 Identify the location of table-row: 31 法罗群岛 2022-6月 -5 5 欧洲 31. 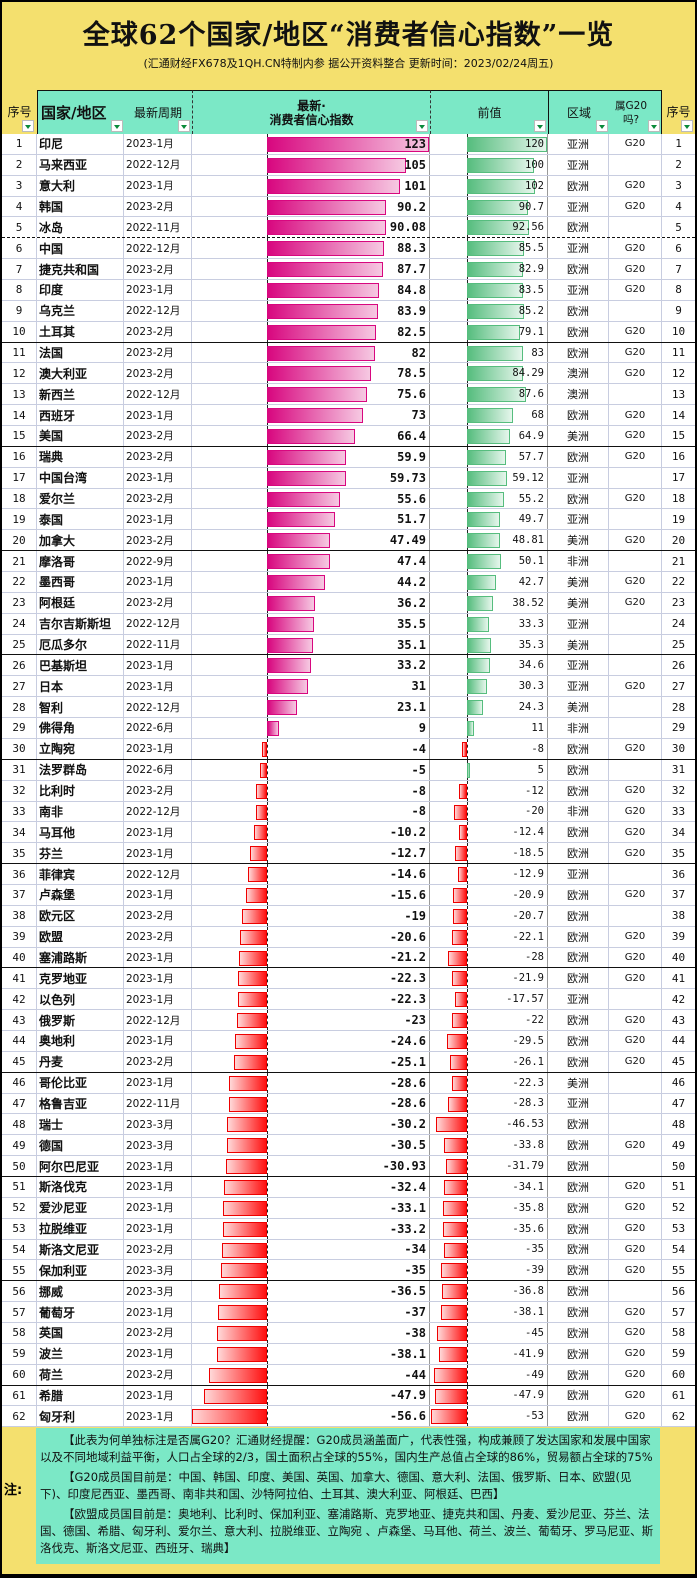
(348, 770).